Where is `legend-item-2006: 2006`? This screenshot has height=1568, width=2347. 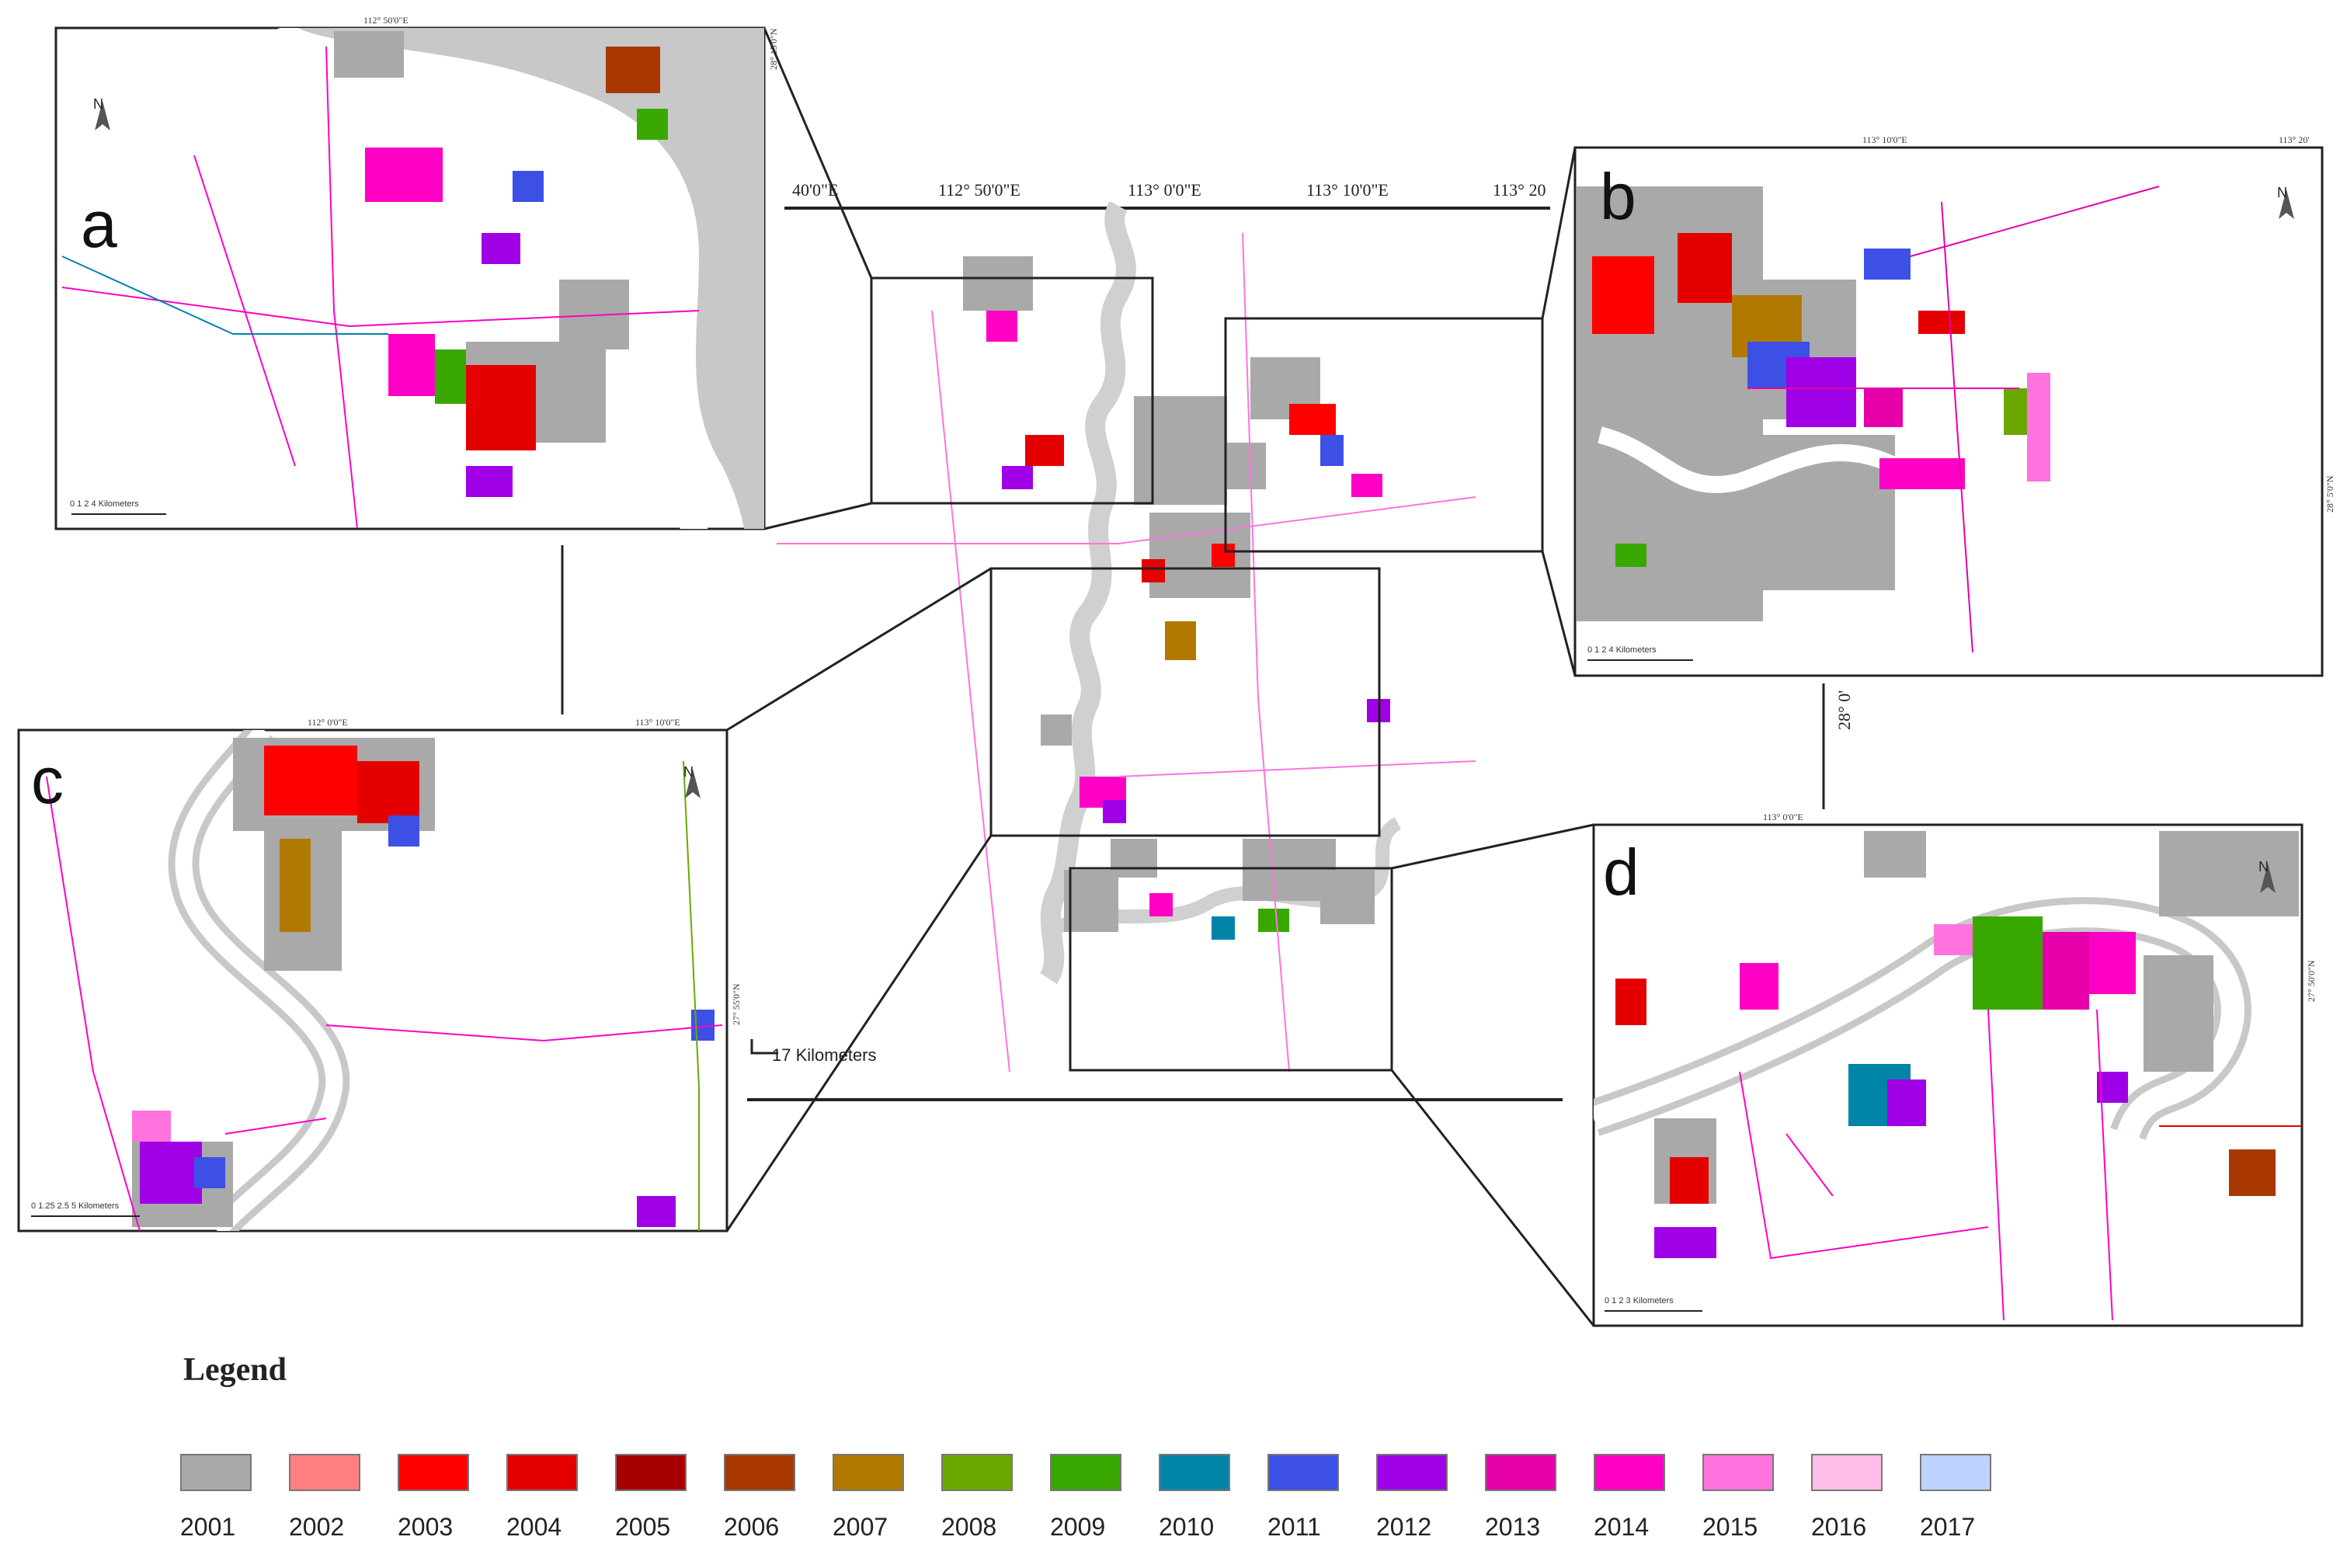
legend-item-2006: 2006 is located at coordinates (761, 1501).